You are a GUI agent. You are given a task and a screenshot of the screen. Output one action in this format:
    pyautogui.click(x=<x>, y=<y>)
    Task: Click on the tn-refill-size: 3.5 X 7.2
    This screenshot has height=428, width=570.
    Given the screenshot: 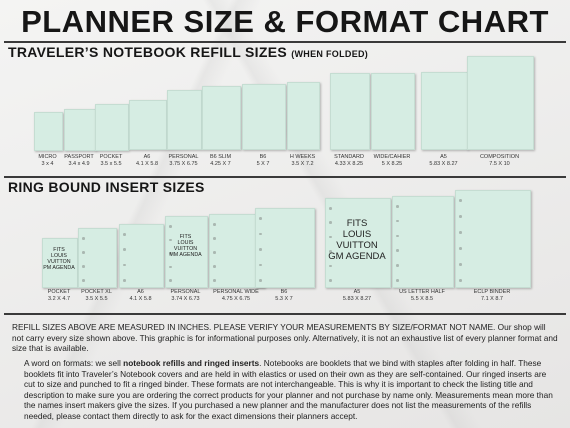 What is the action you would take?
    pyautogui.click(x=302, y=164)
    